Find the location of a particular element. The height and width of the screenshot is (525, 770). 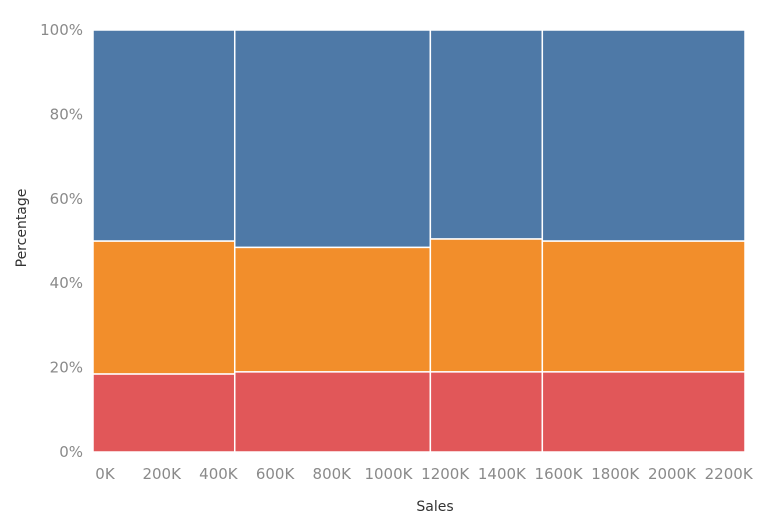

bar-segment-col3-layer3 is located at coordinates (486, 134).